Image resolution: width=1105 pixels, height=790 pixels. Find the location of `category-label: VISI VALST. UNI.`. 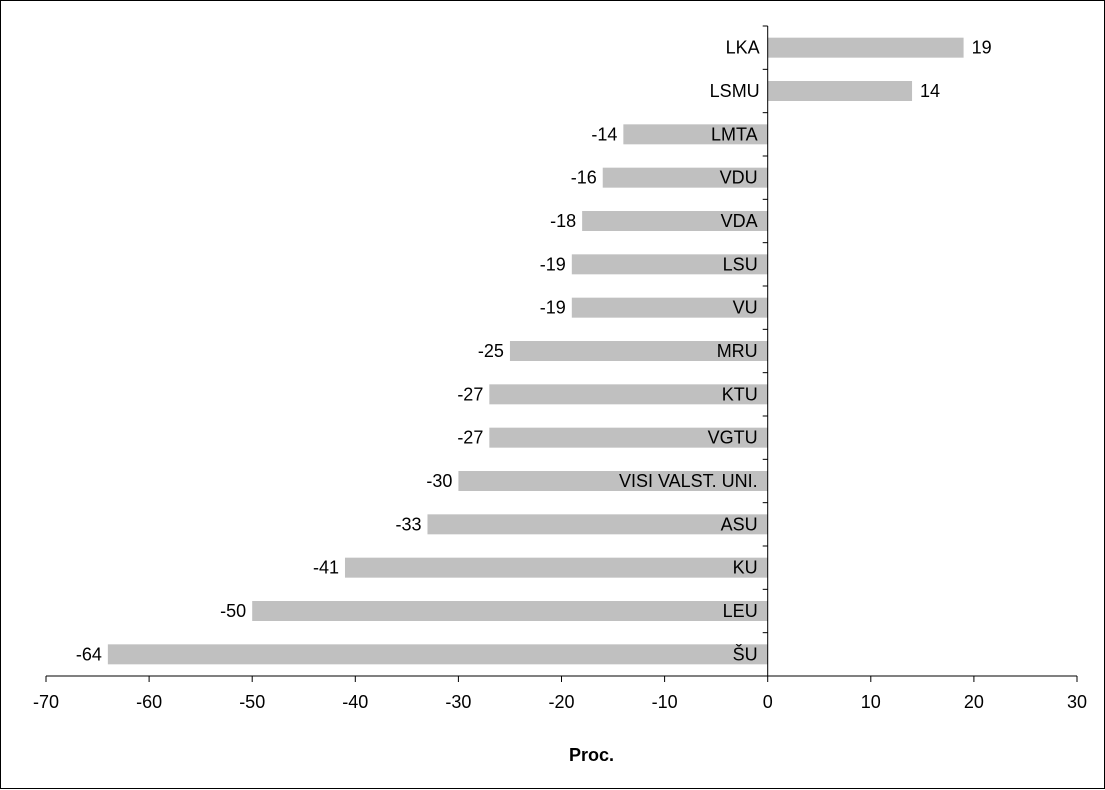

category-label: VISI VALST. UNI. is located at coordinates (688, 481).